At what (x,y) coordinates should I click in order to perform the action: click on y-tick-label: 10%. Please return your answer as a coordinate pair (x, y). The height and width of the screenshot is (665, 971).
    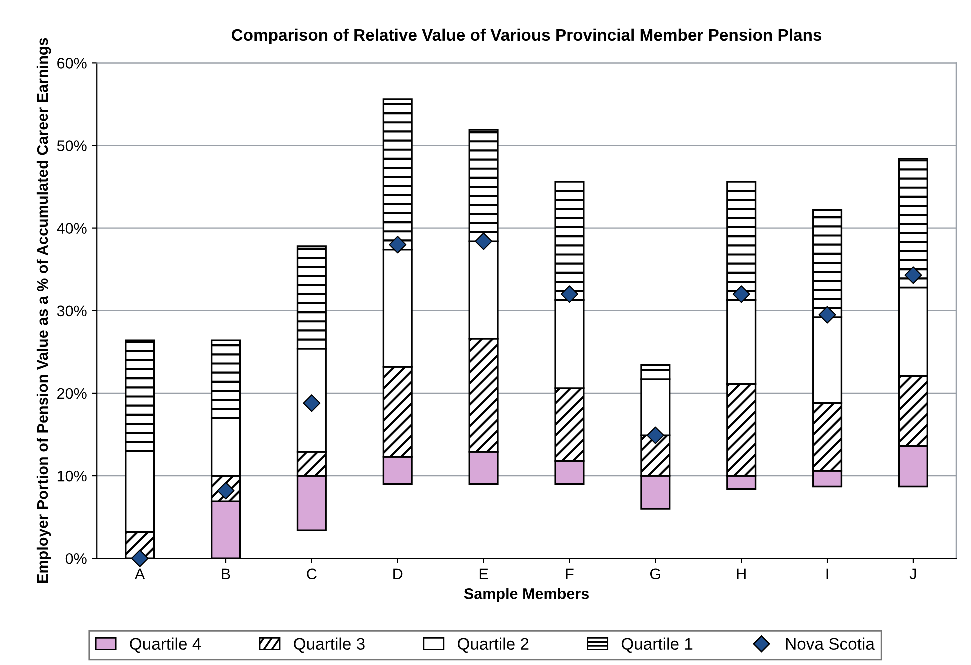
    Looking at the image, I should click on (72, 476).